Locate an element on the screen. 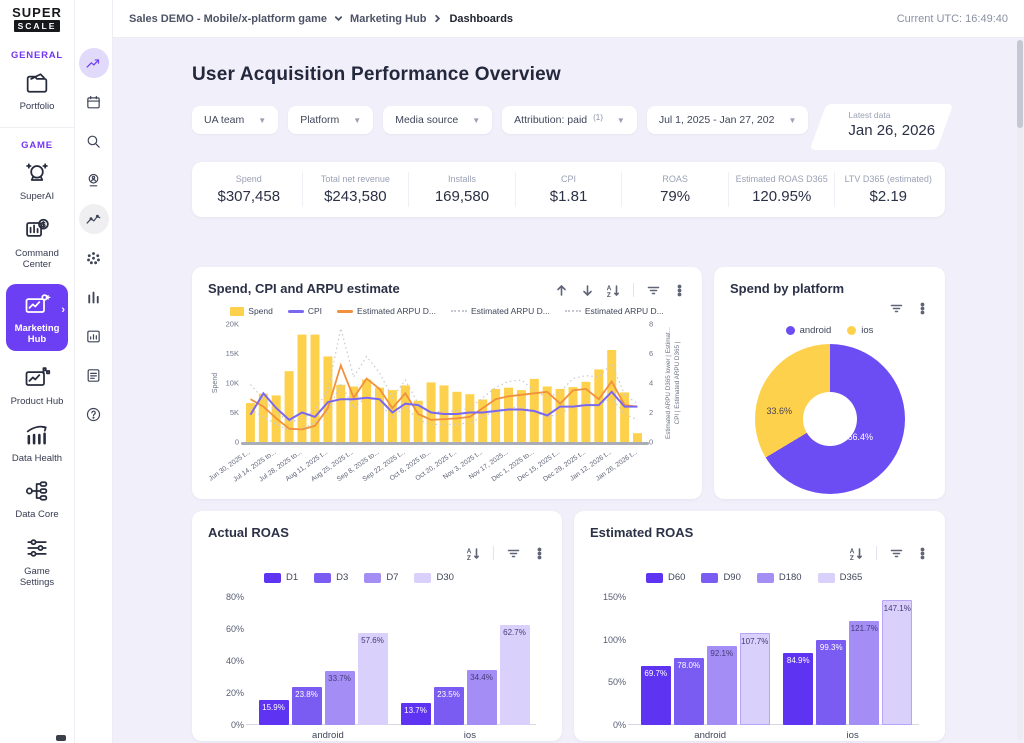 This screenshot has height=743, width=1024. chevron-right-icon: › is located at coordinates (63, 309).